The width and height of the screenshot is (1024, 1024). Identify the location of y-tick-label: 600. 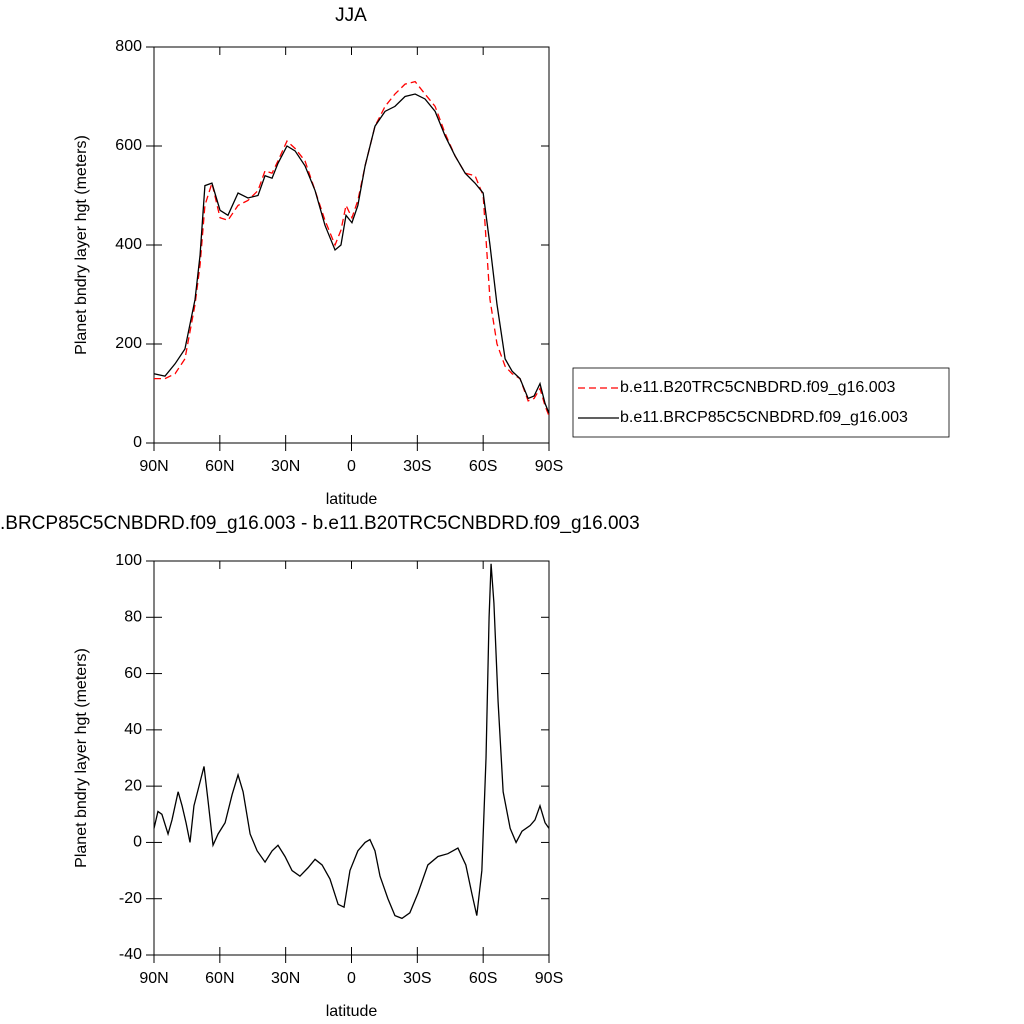
(128, 145).